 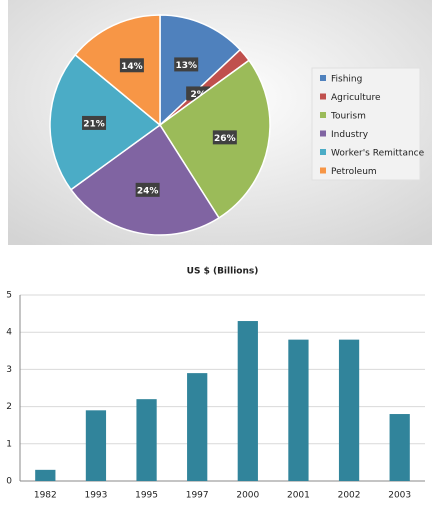 I want to click on data-label: 13%, so click(x=186, y=66).